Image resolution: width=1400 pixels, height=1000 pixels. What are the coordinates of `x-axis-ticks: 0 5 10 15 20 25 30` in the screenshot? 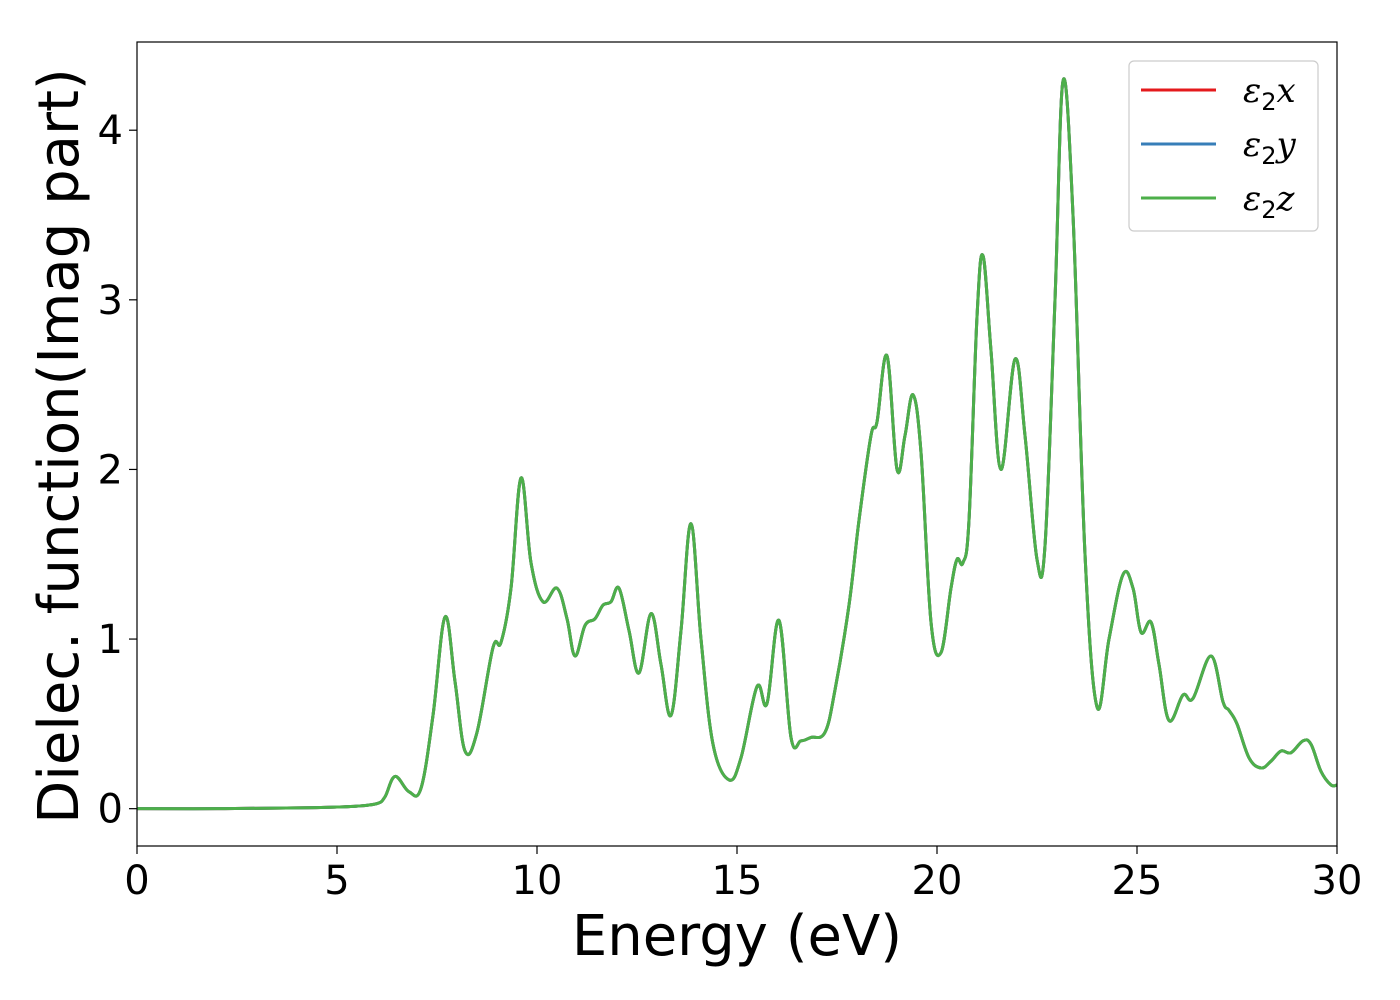 It's located at (743, 875).